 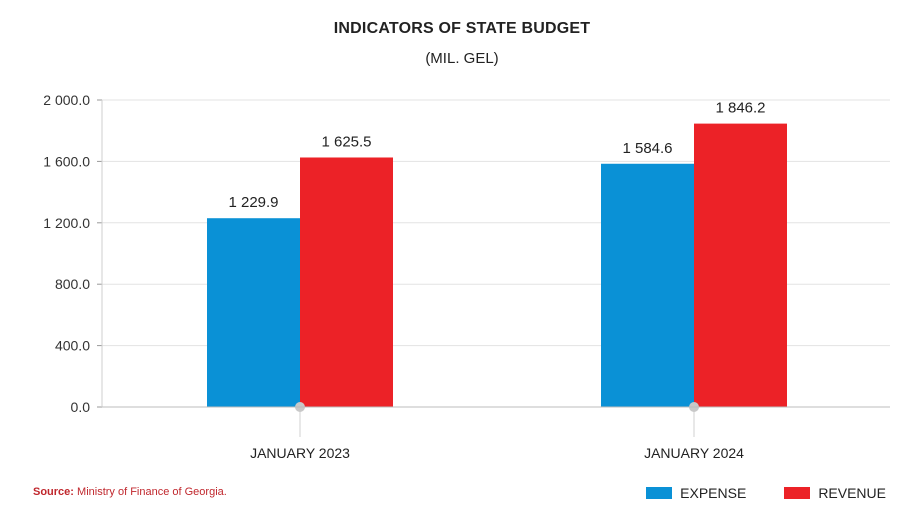 What do you see at coordinates (647, 148) in the screenshot?
I see `data-label-expense-1: 1 584.6` at bounding box center [647, 148].